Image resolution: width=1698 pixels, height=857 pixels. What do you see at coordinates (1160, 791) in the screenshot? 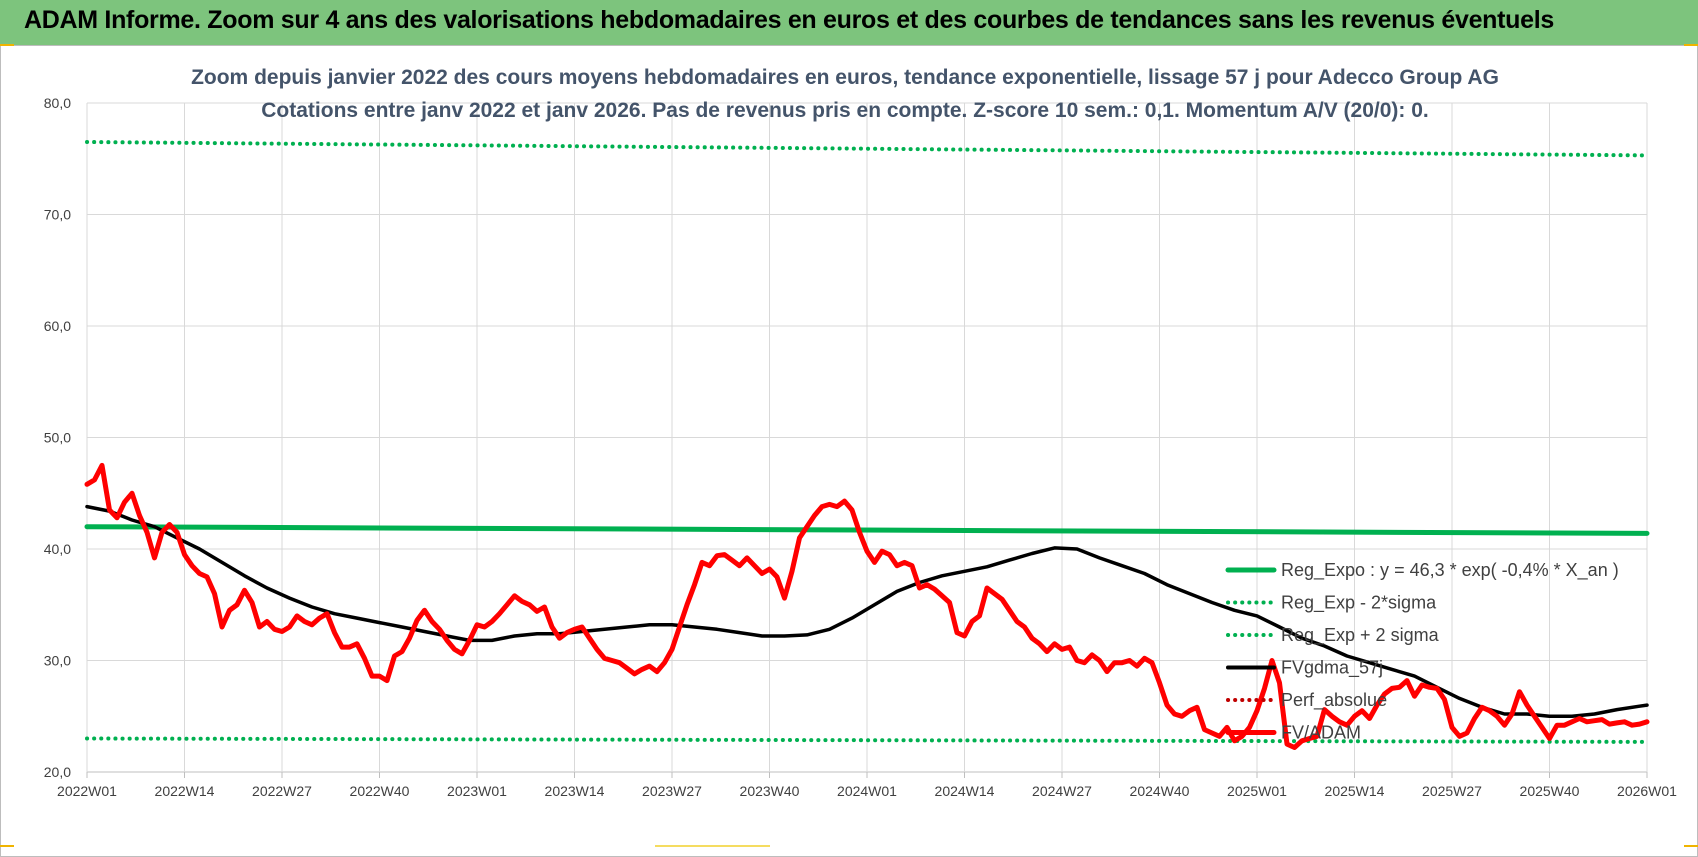
I see `x-tick-label: 2024W40` at bounding box center [1160, 791].